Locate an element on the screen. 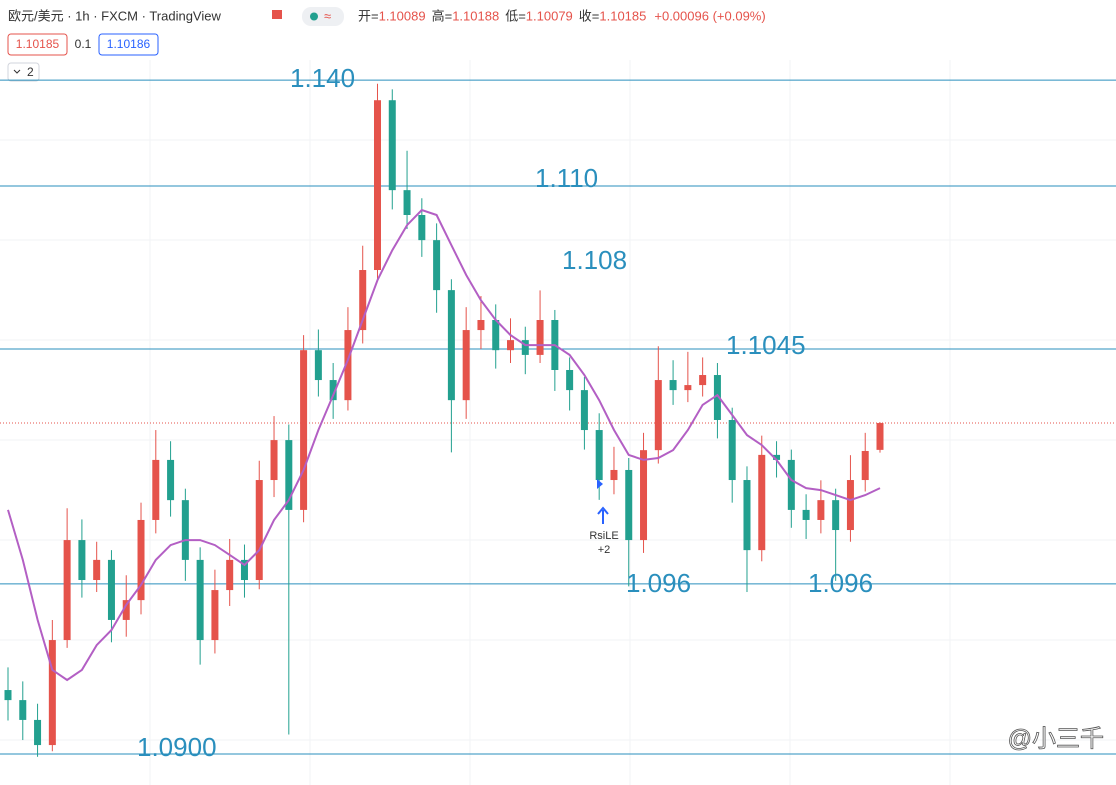  level-label: 1.1045 is located at coordinates (766, 345).